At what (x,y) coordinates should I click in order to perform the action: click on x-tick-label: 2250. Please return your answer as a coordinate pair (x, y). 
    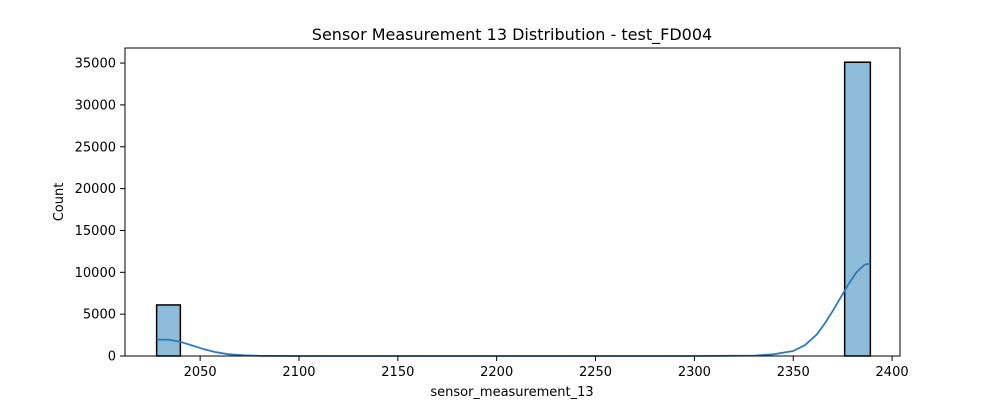
    Looking at the image, I should click on (595, 372).